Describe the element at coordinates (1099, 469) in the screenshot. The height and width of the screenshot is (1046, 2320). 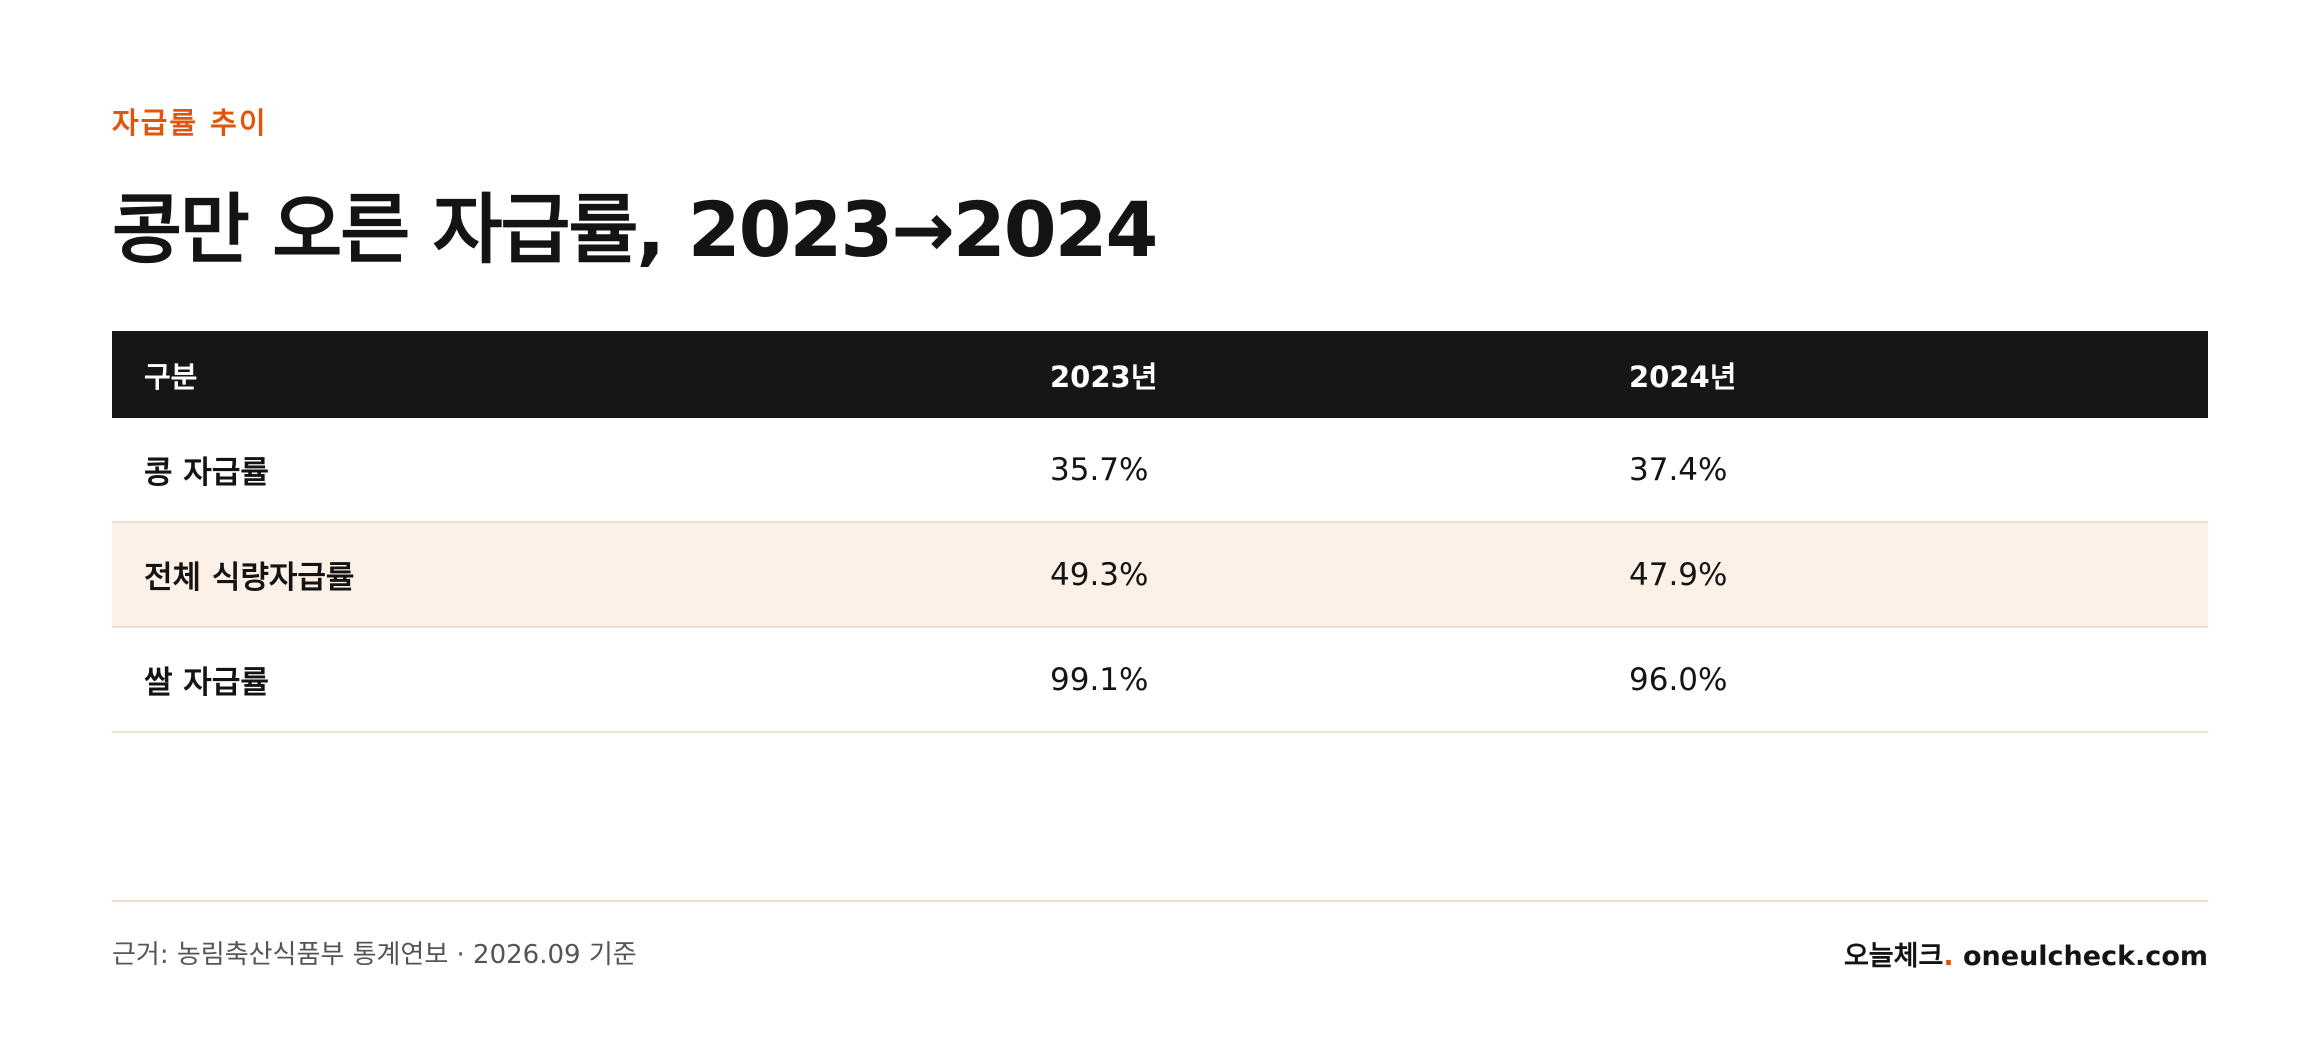
I see `value-2023: 35.7%` at that location.